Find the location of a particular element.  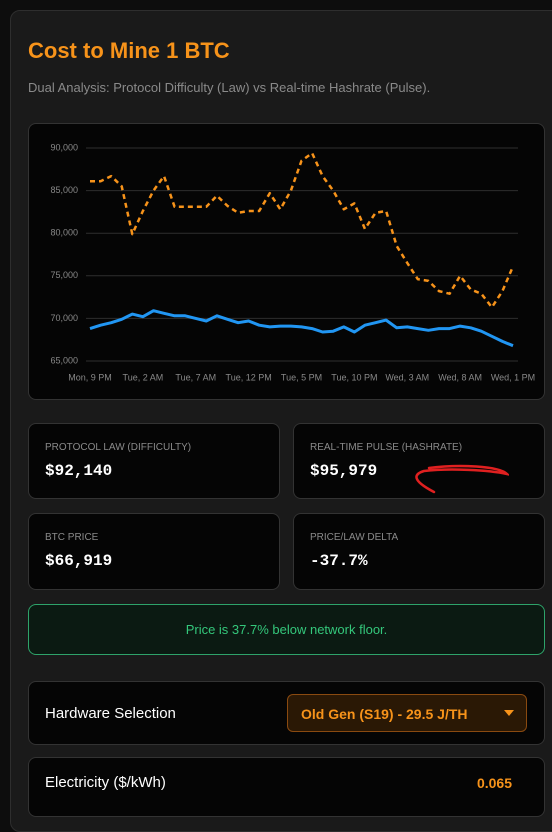

x-tick-label: Wed, 1 PM is located at coordinates (513, 377).